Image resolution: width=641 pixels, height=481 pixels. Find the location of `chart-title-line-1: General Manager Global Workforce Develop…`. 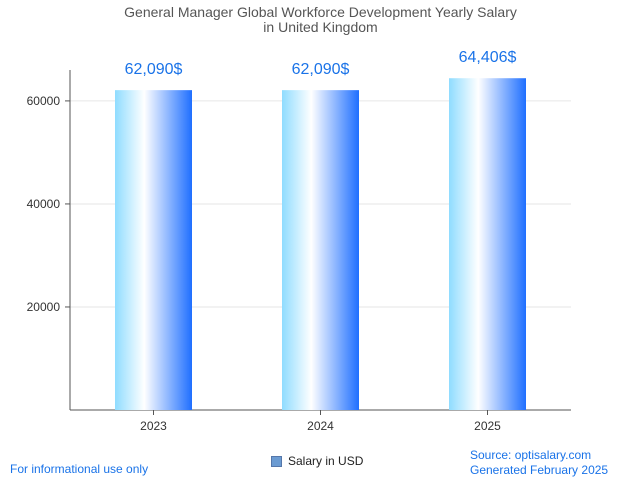

chart-title-line-1: General Manager Global Workforce Develop… is located at coordinates (320, 12).